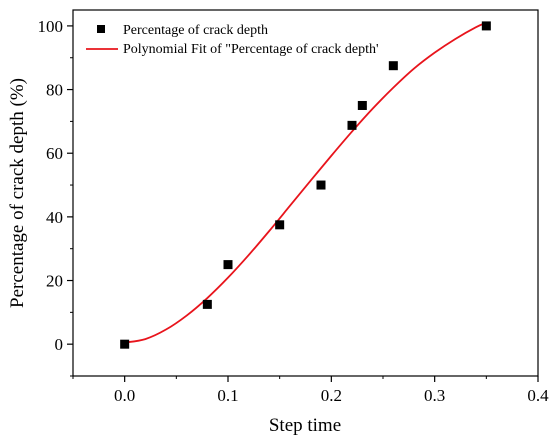 This screenshot has width=550, height=443. I want to click on y-tick-label: 100, so click(51, 26).